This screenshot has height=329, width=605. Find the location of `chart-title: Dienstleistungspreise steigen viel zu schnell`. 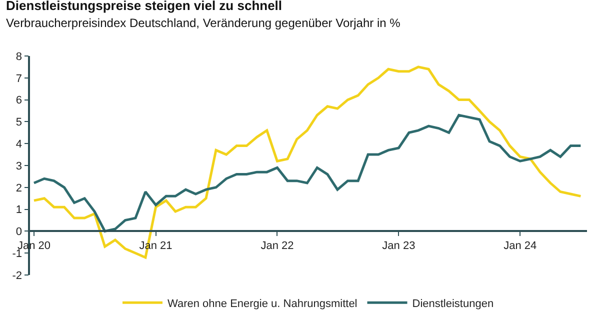

chart-title: Dienstleistungspreise steigen viel zu schnell is located at coordinates (144, 6).